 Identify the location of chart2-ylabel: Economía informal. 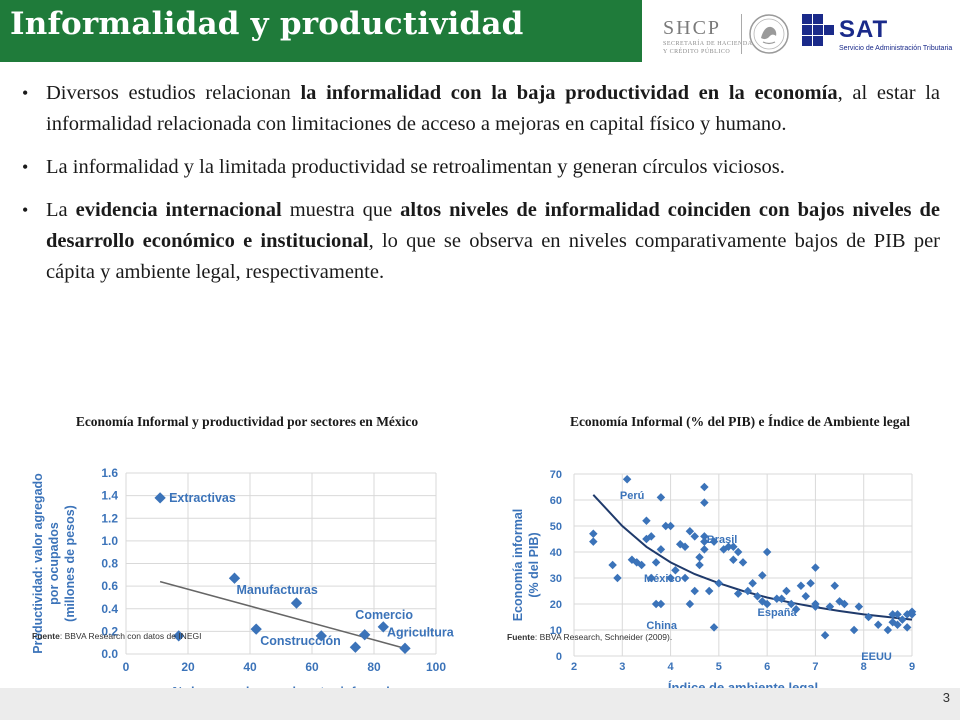
(518, 565).